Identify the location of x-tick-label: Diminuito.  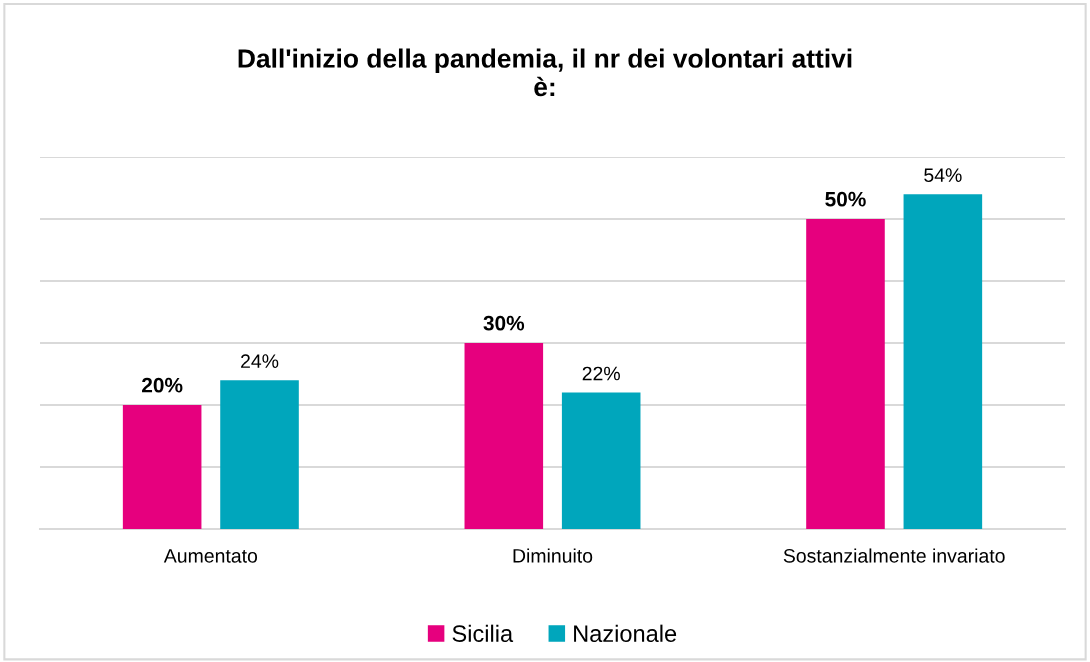
(553, 555).